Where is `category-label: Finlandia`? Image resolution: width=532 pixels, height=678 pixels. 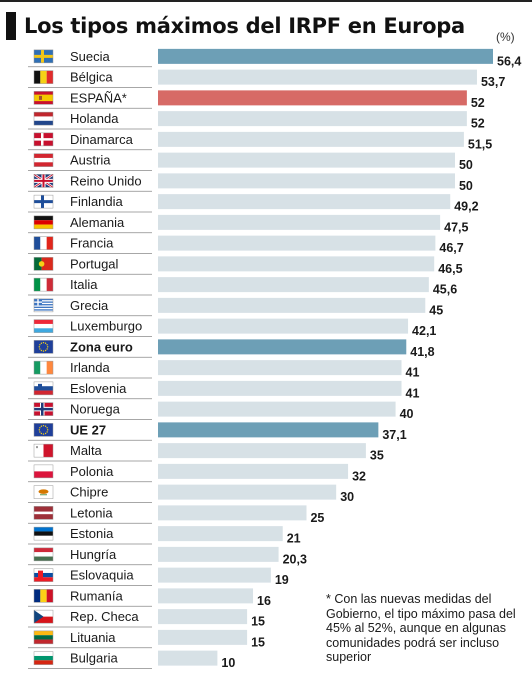 category-label: Finlandia is located at coordinates (97, 201).